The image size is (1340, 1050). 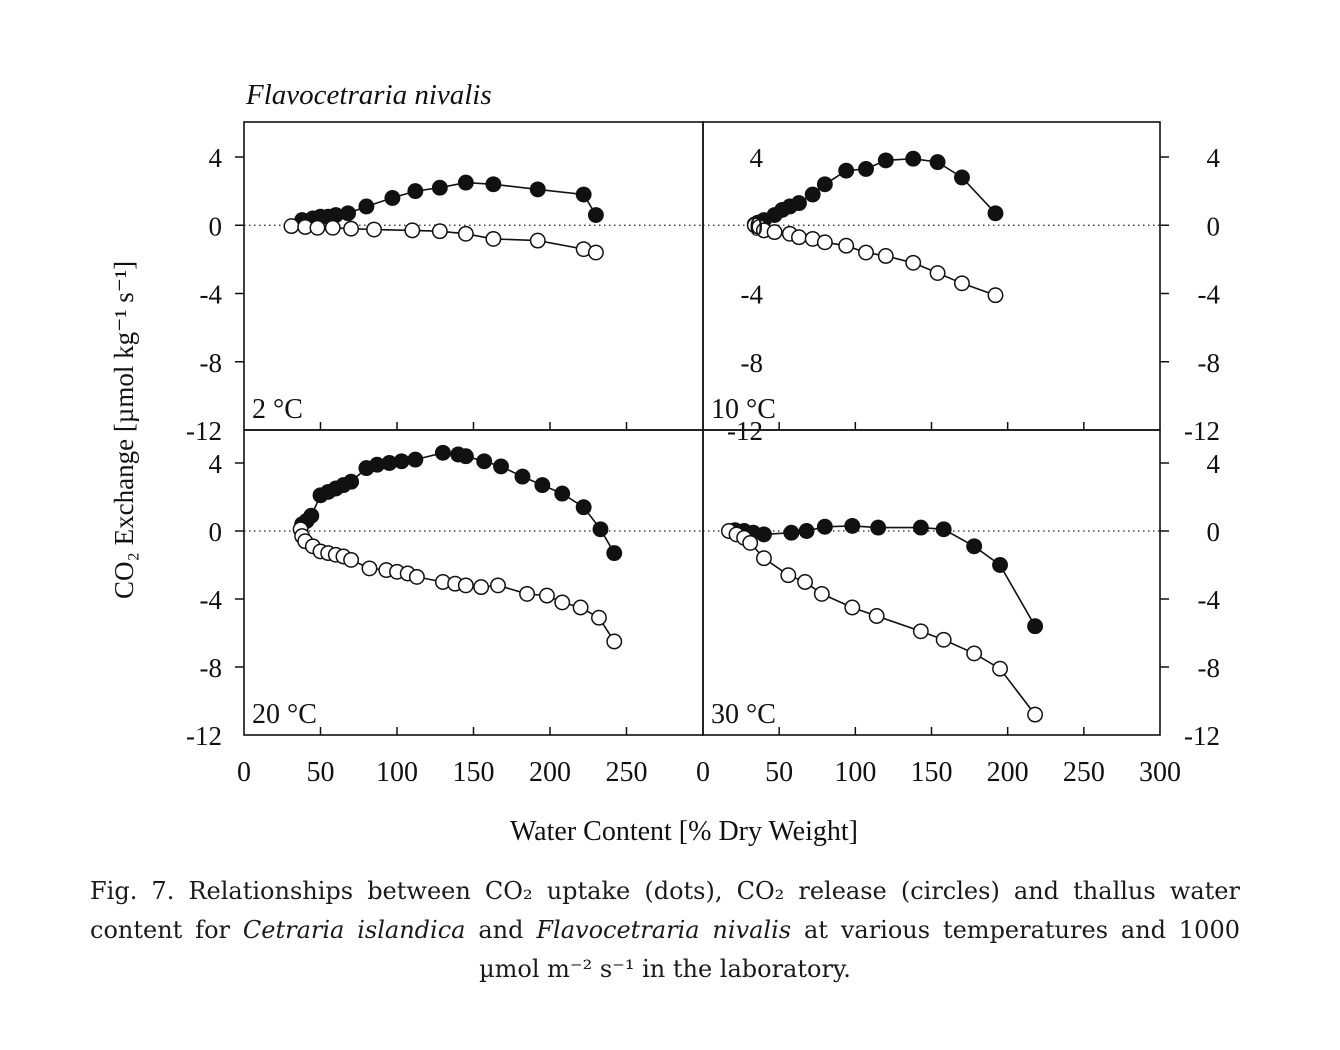 I want to click on caption-and: and, so click(x=501, y=930).